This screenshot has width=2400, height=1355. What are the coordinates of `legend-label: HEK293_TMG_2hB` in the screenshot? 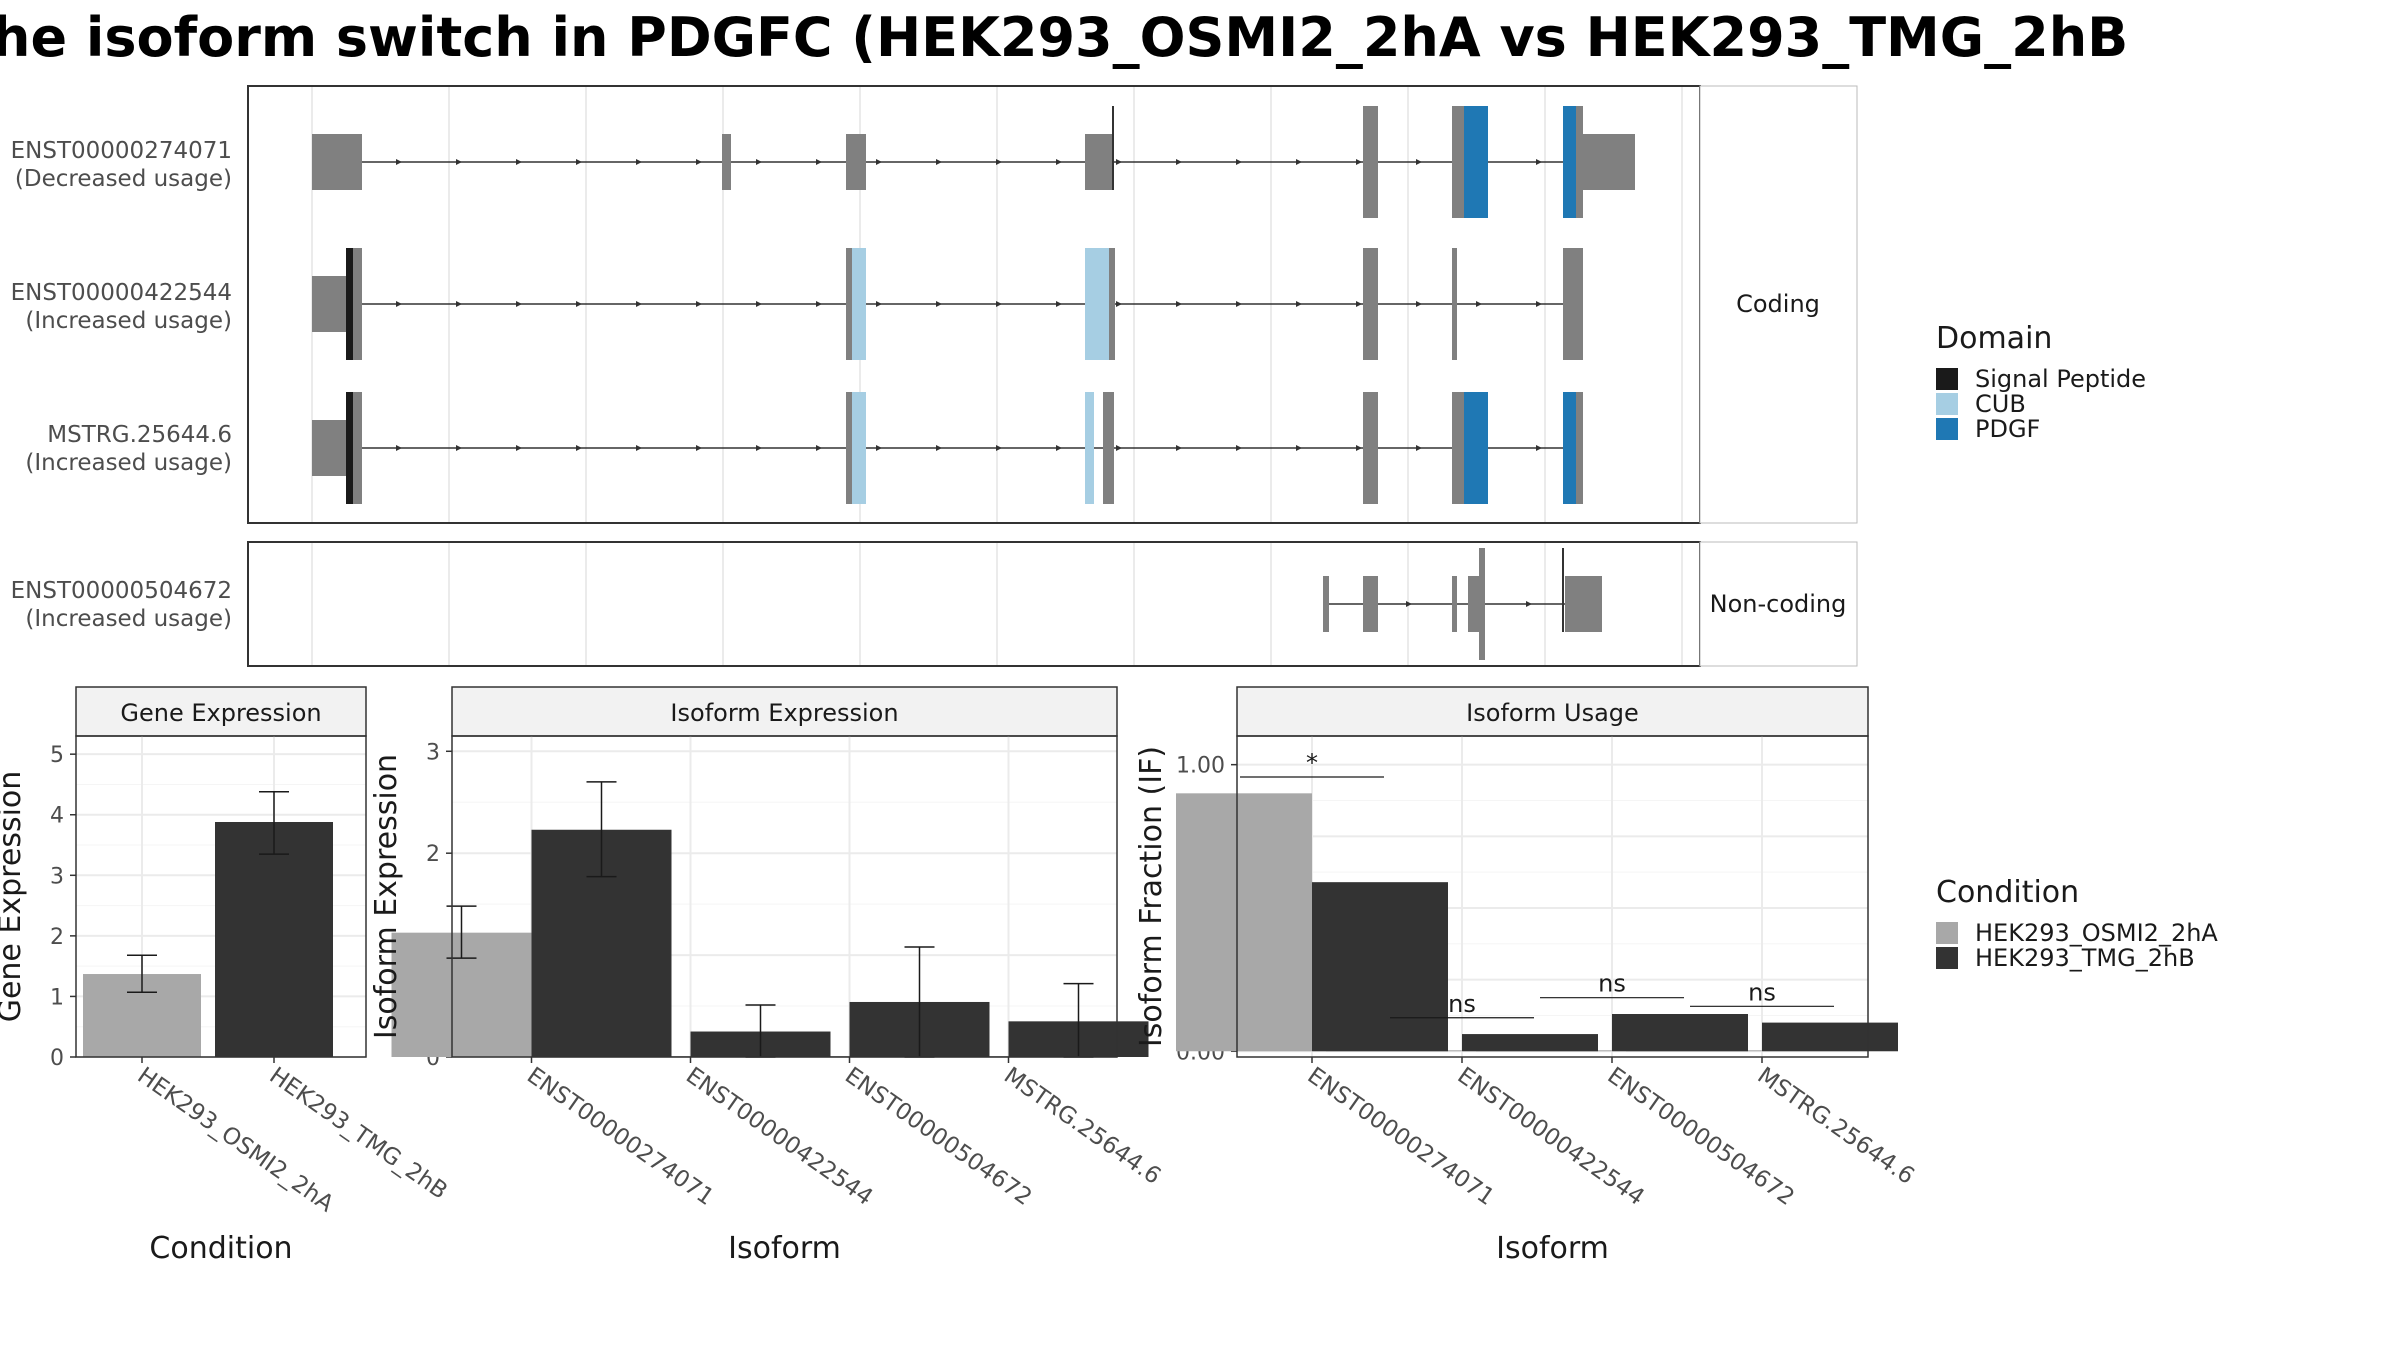 It's located at (2085, 958).